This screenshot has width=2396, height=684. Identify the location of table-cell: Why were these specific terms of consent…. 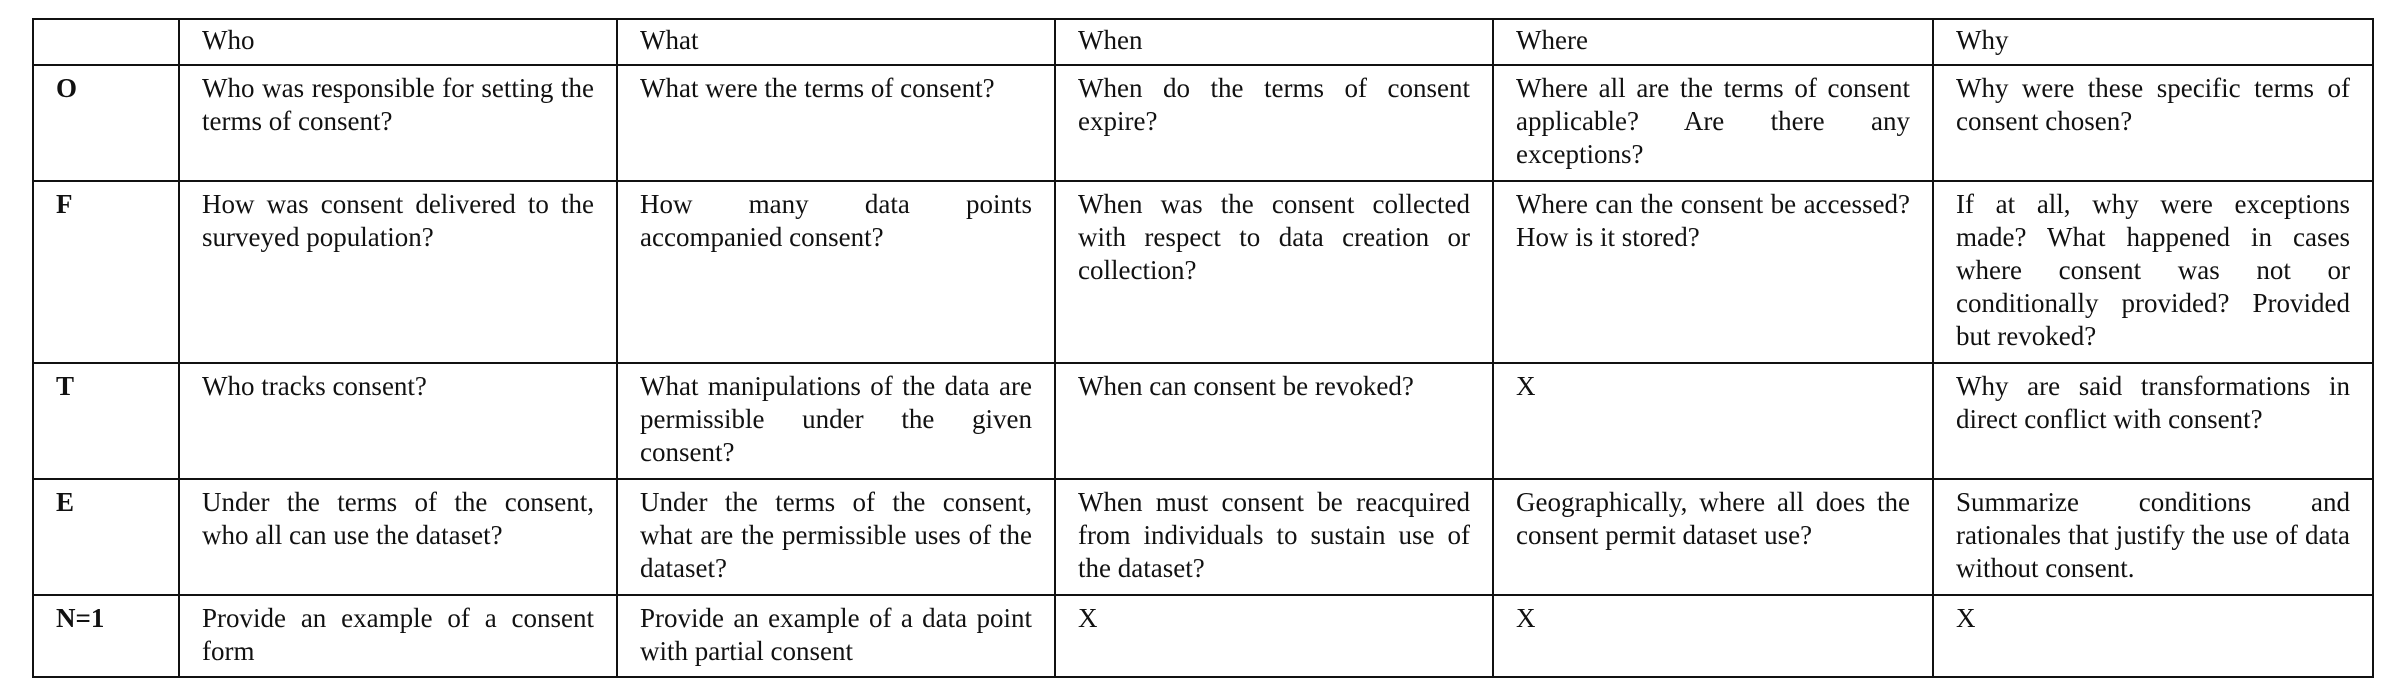
(2153, 123).